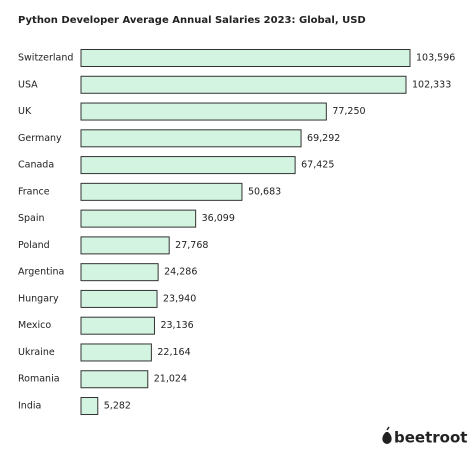  What do you see at coordinates (117, 406) in the screenshot?
I see `value-label: 5,282` at bounding box center [117, 406].